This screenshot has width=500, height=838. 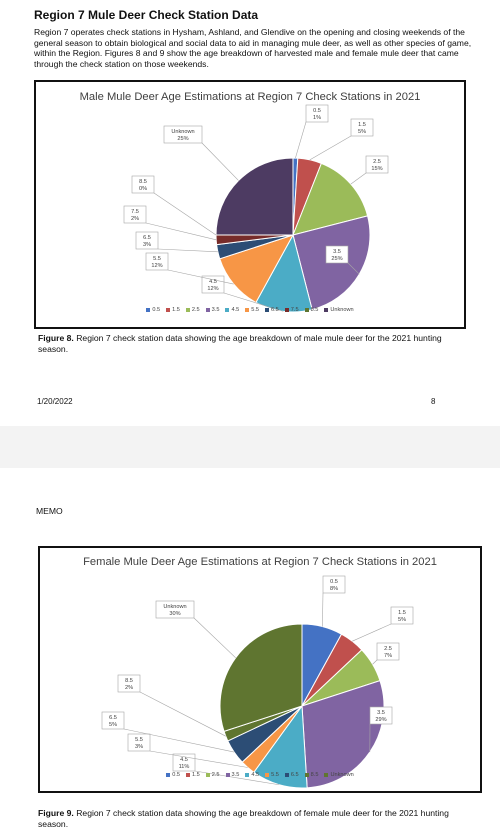 I want to click on footer-date: 1/20/2022, so click(x=55, y=401).